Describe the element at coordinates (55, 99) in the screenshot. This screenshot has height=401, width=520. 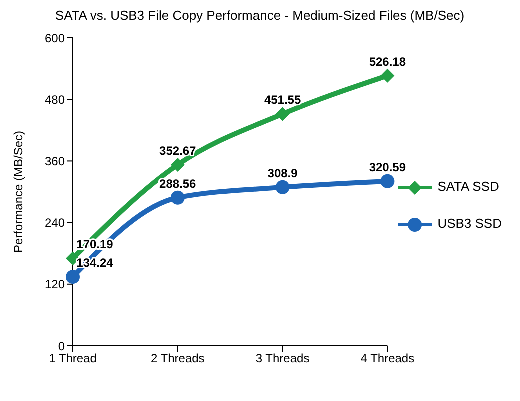
I see `y-tick-label: 480` at that location.